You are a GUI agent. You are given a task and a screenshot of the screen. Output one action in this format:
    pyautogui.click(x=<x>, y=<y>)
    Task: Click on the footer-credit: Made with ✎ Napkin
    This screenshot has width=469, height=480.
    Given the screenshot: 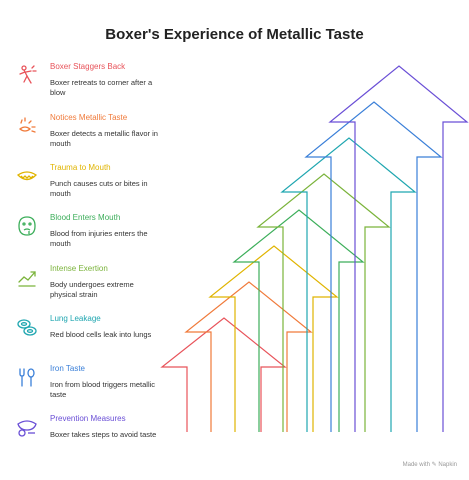 What is the action you would take?
    pyautogui.click(x=429, y=465)
    